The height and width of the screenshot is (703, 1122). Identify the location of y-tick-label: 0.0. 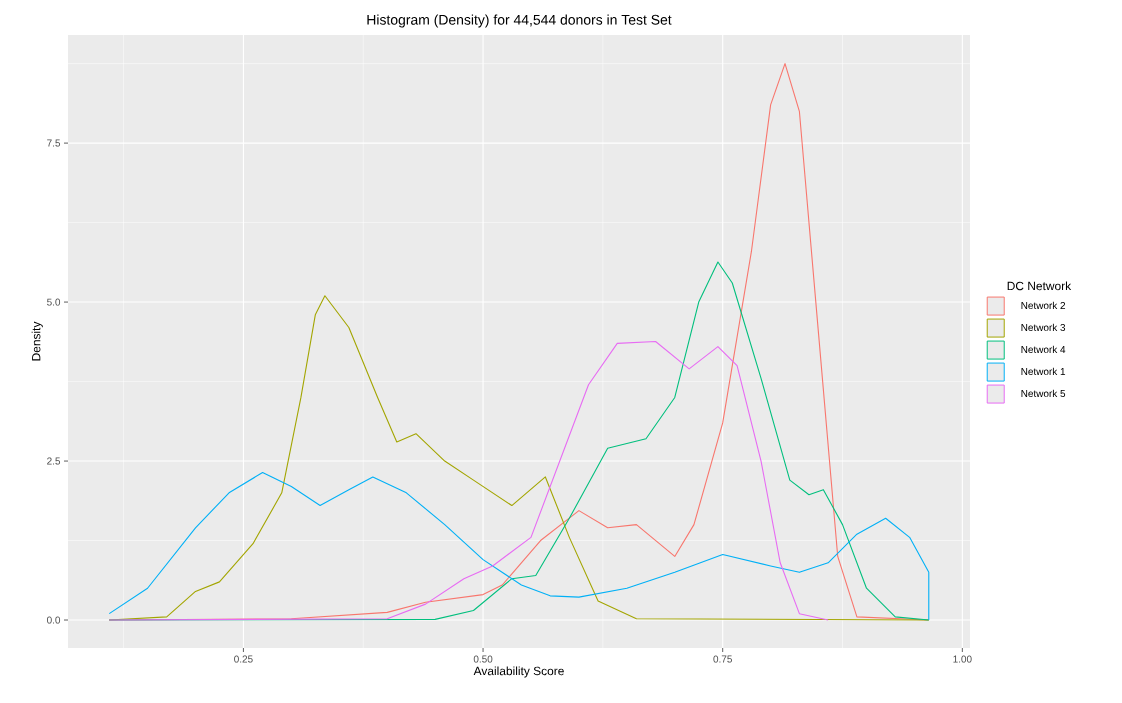
(54, 620).